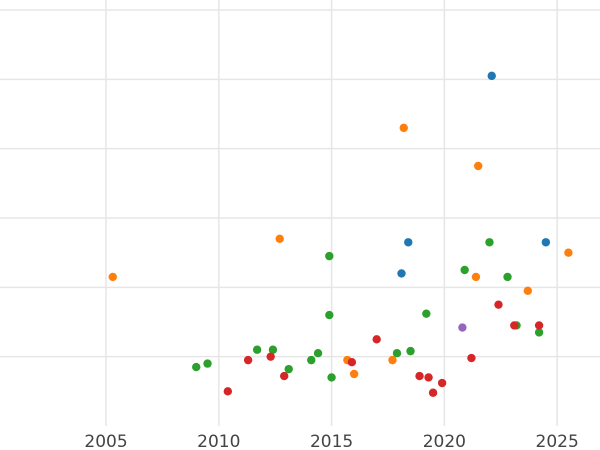  I want to click on x-tick-label-1: 2010, so click(218, 441).